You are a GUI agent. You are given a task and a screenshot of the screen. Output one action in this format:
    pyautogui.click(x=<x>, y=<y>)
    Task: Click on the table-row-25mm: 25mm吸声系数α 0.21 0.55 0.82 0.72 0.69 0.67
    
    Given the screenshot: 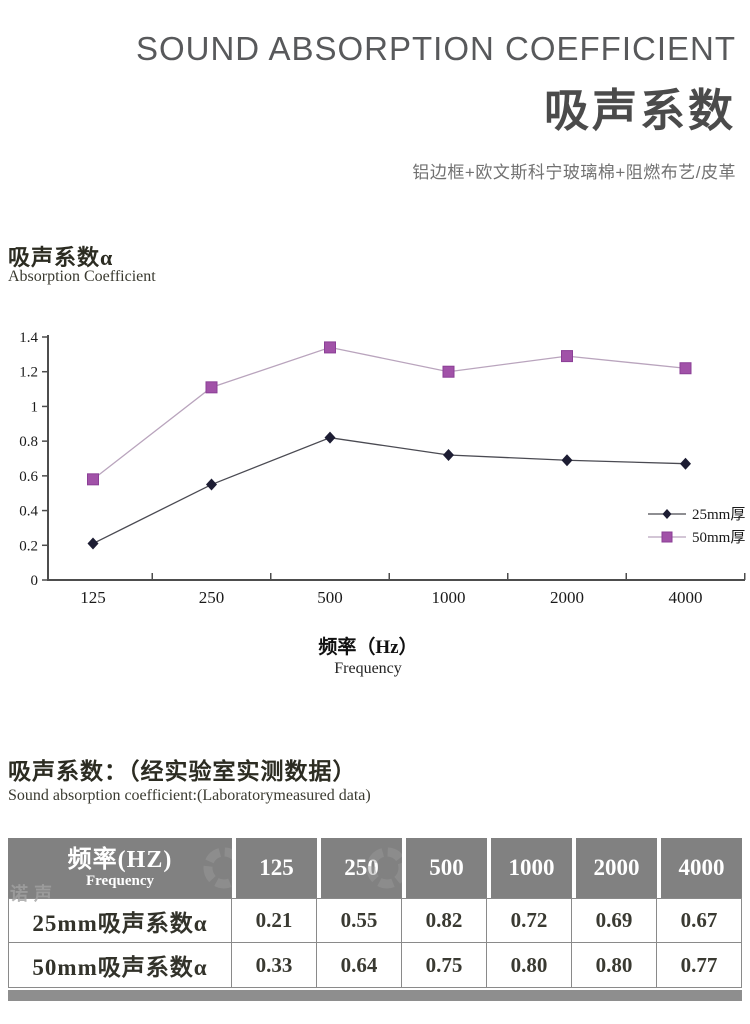 What is the action you would take?
    pyautogui.click(x=375, y=920)
    